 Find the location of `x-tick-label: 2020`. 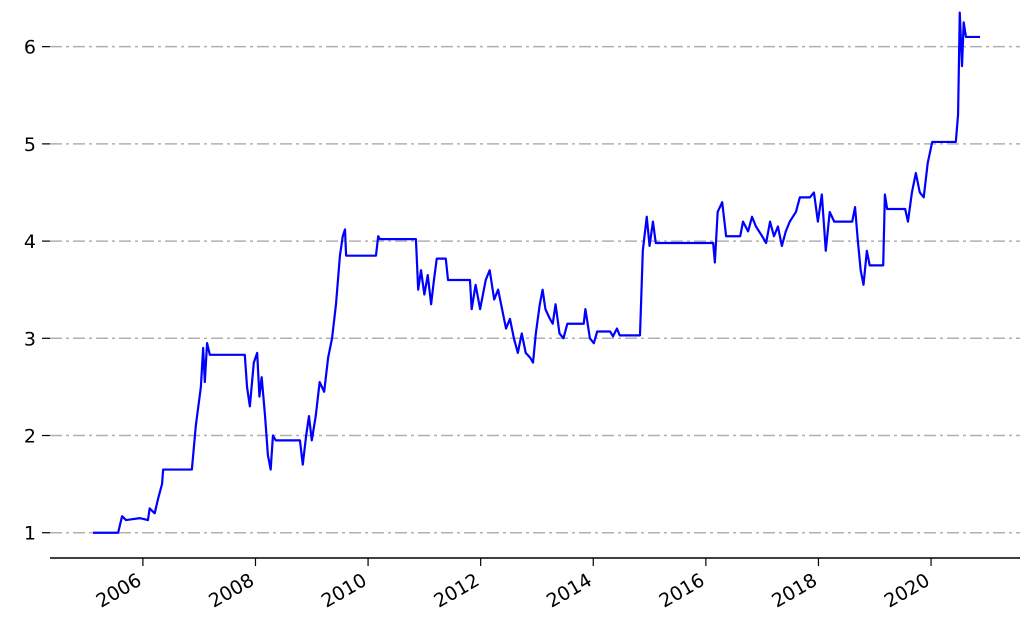

x-tick-label: 2020 is located at coordinates (907, 590).